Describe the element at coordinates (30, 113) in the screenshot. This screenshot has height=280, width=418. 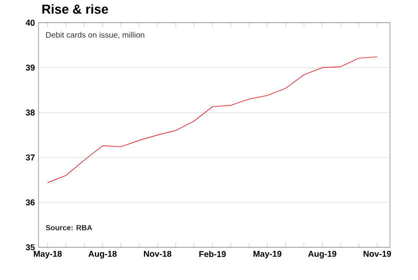
I see `y-tick-label: 38` at that location.